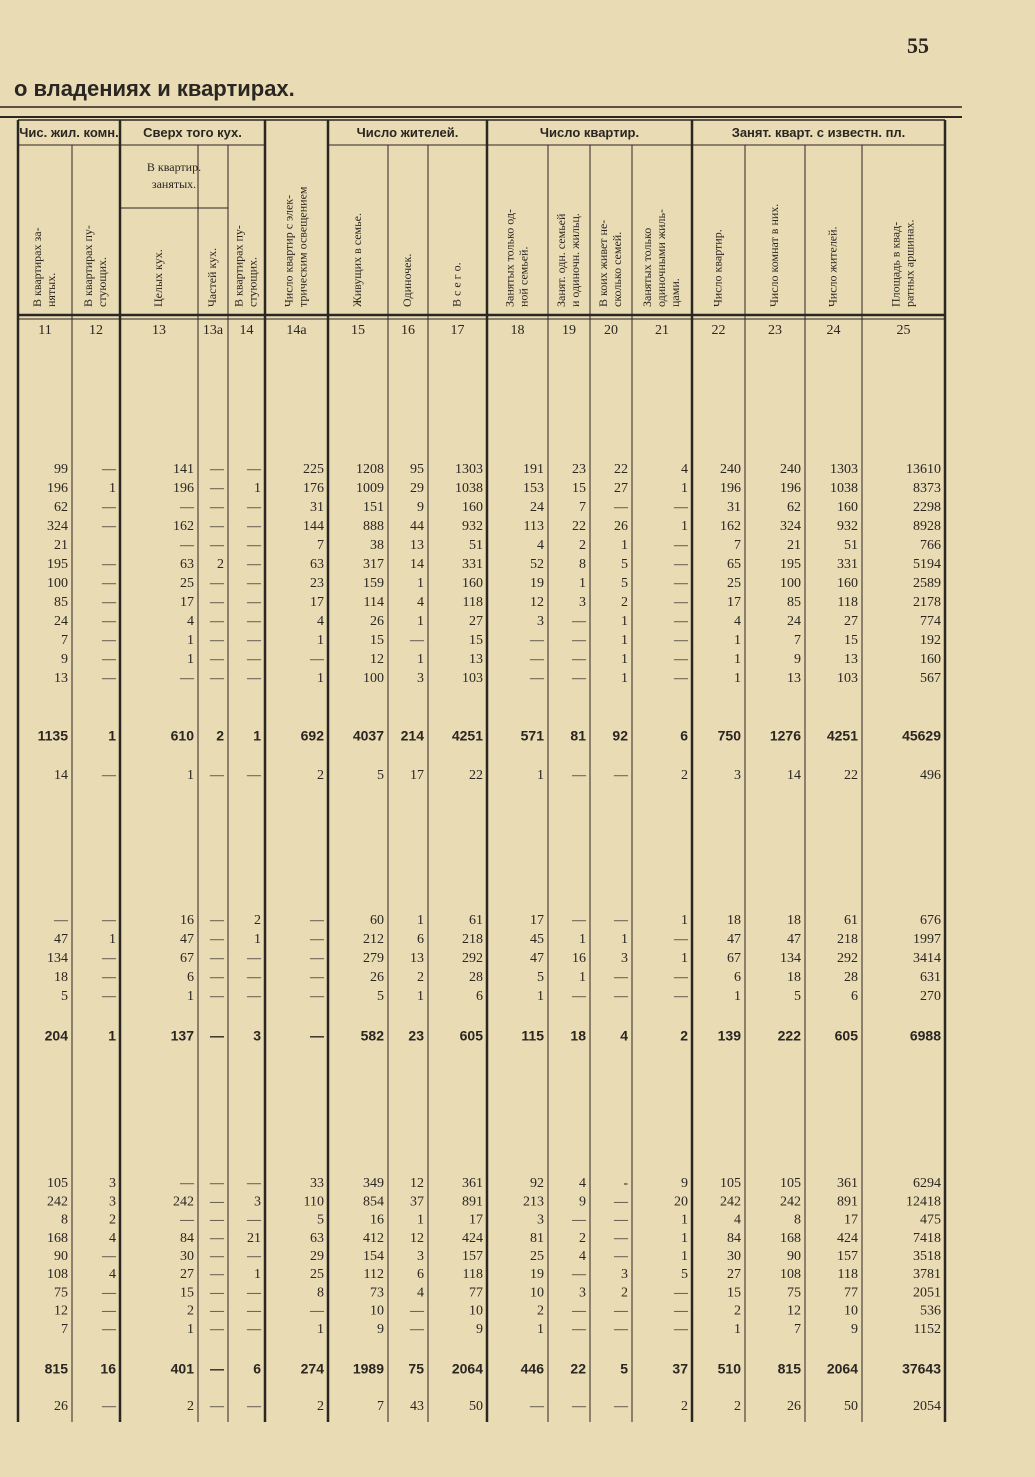 The image size is (1035, 1477). Describe the element at coordinates (380, 775) in the screenshot. I see `cell: 5` at that location.